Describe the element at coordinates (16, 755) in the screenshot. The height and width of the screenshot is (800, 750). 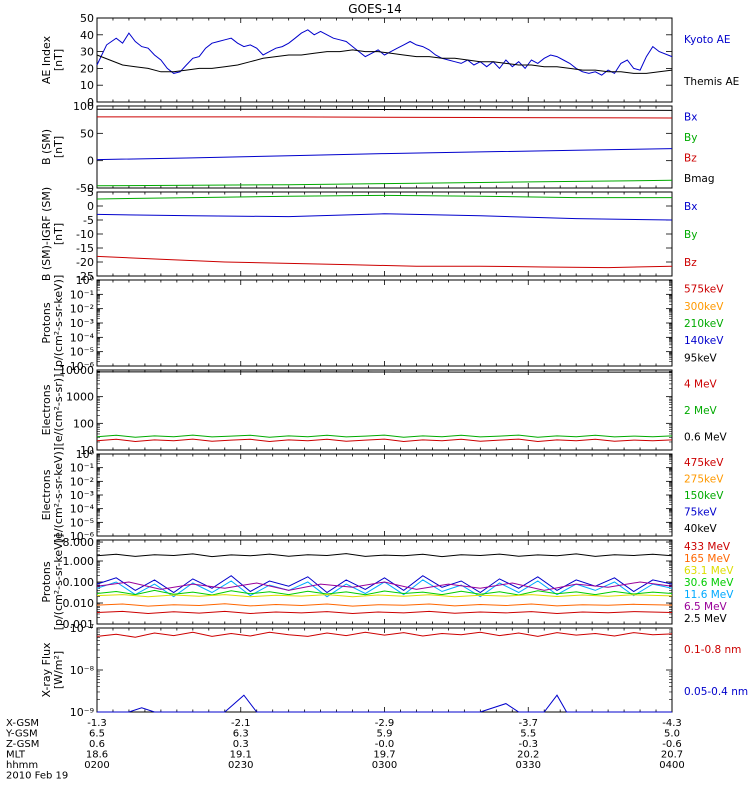
I see `x-row-name: MLT` at that location.